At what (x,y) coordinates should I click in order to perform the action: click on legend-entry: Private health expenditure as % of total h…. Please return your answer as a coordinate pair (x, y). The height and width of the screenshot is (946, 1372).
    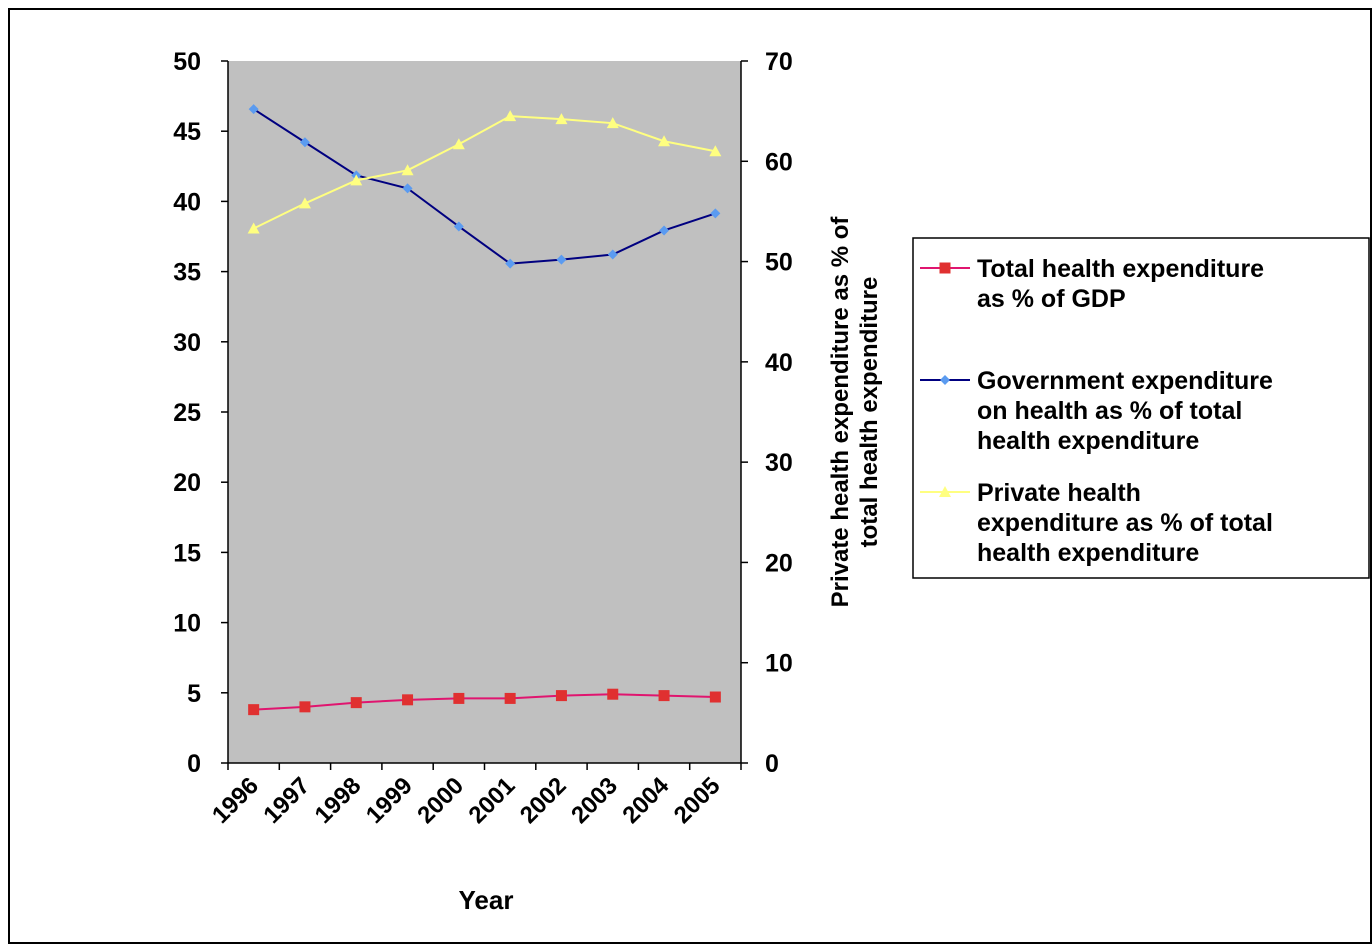
    Looking at the image, I should click on (1096, 523).